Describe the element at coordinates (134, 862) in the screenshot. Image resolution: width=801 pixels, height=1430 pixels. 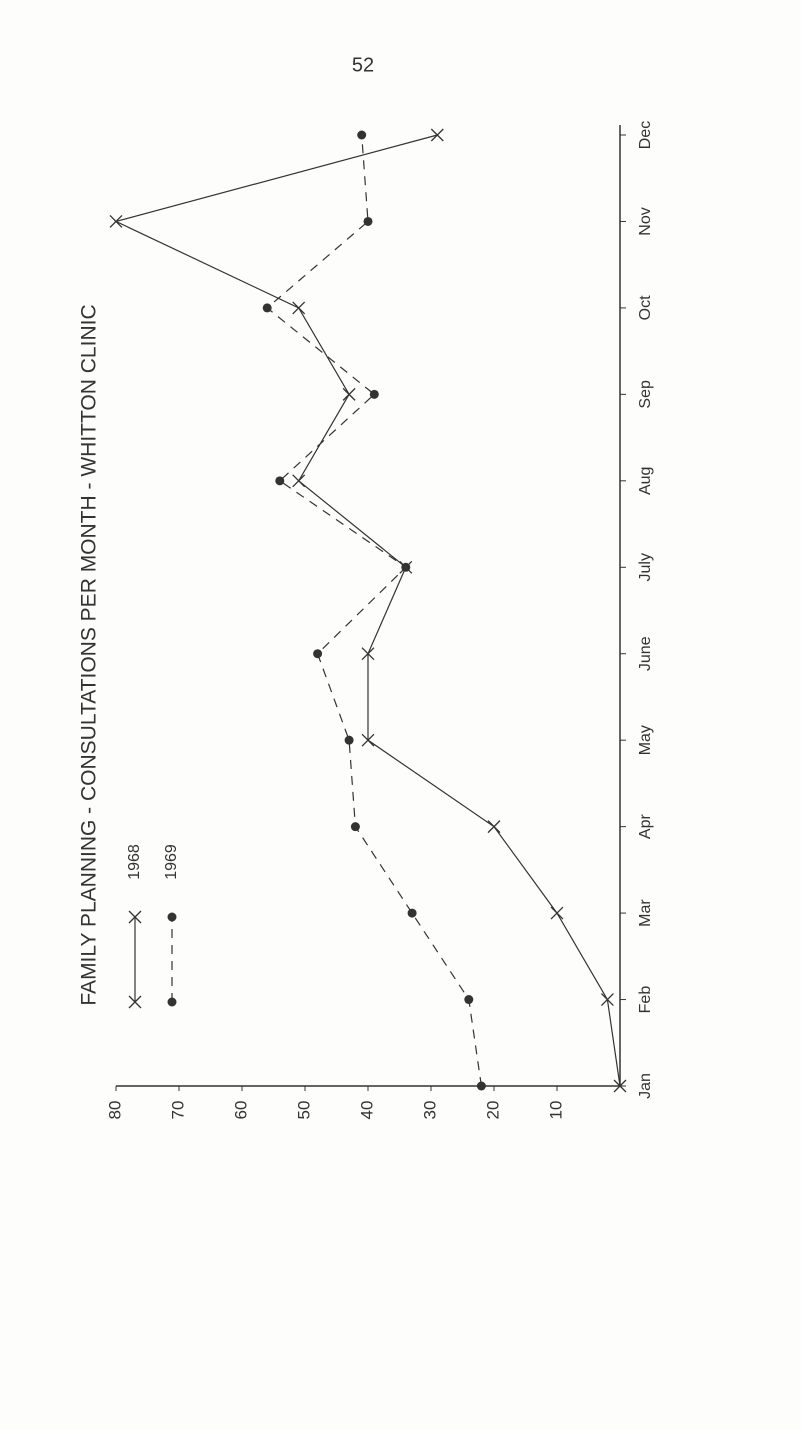
I see `legend-label: 1968` at that location.